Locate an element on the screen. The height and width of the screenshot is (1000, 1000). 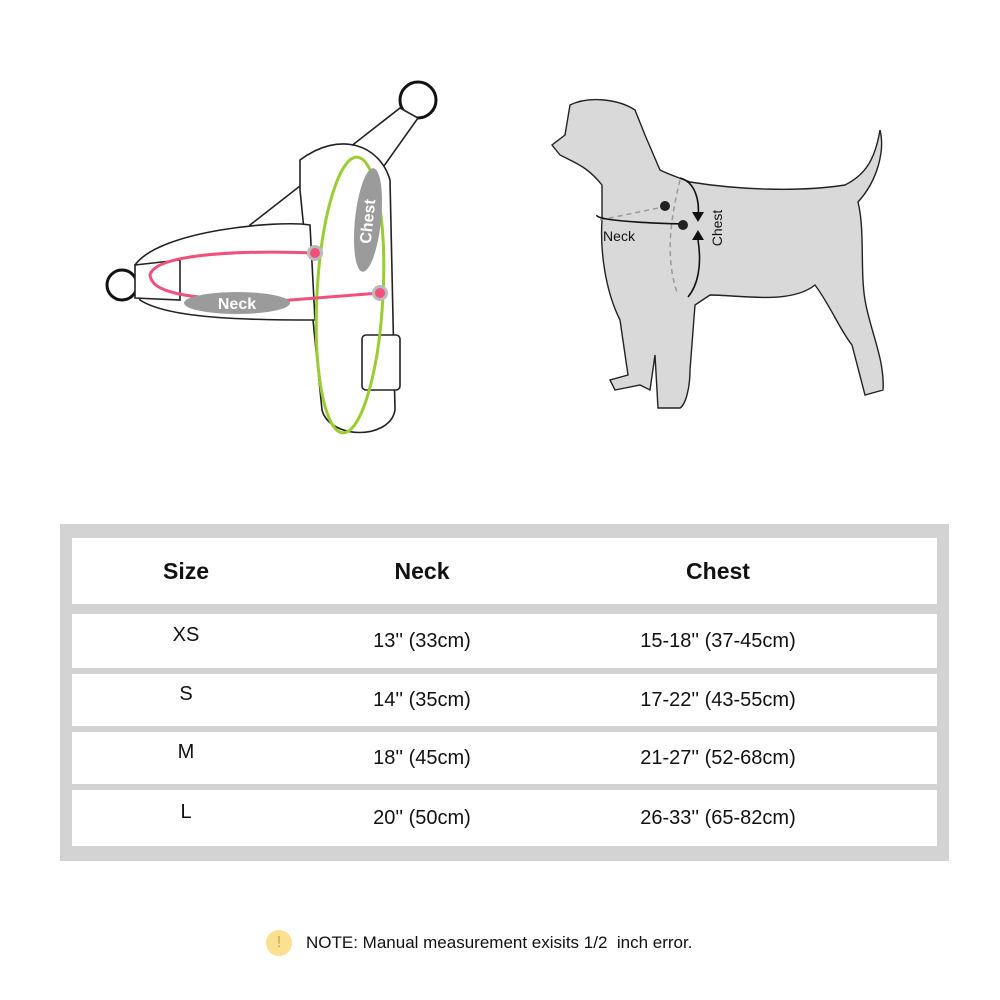
neck-cell: 13'' (33cm) is located at coordinates (422, 640).